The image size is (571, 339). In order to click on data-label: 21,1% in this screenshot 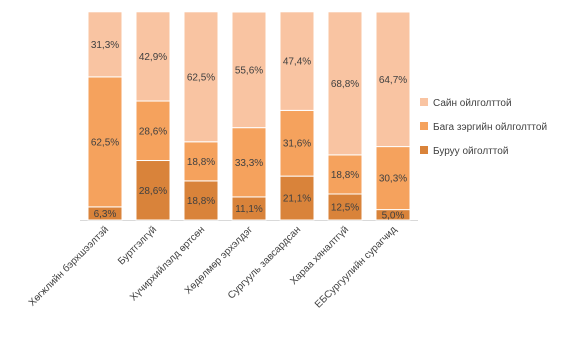, I will do `click(297, 199)`.